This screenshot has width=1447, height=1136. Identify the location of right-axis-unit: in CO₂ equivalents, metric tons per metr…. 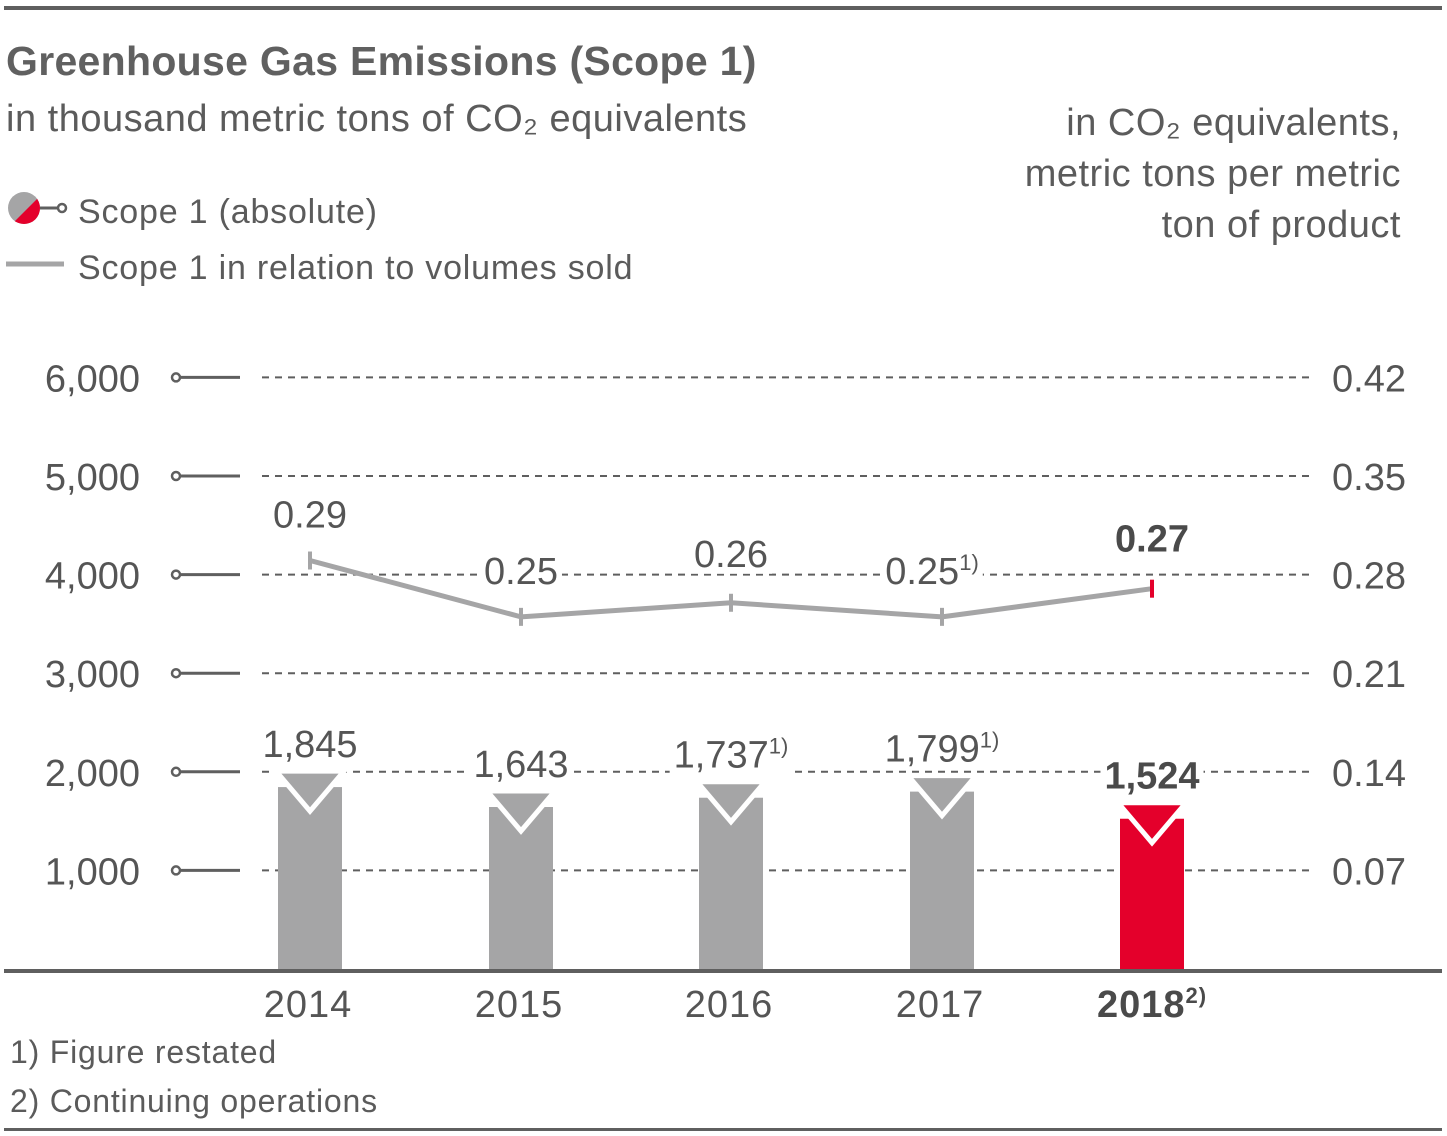
(1181, 174).